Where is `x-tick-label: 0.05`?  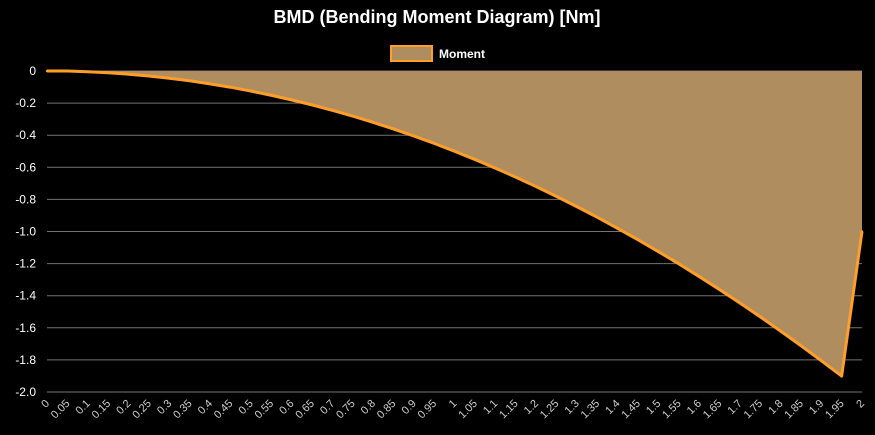
x-tick-label: 0.05 is located at coordinates (61, 410).